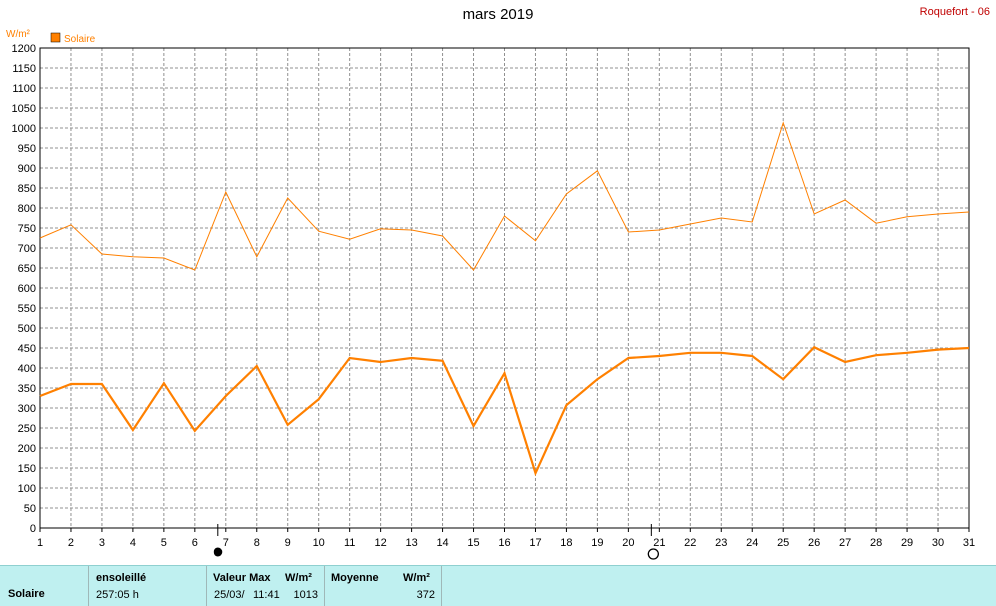 The height and width of the screenshot is (606, 996). Describe the element at coordinates (164, 543) in the screenshot. I see `x-tick-label: 5` at that location.